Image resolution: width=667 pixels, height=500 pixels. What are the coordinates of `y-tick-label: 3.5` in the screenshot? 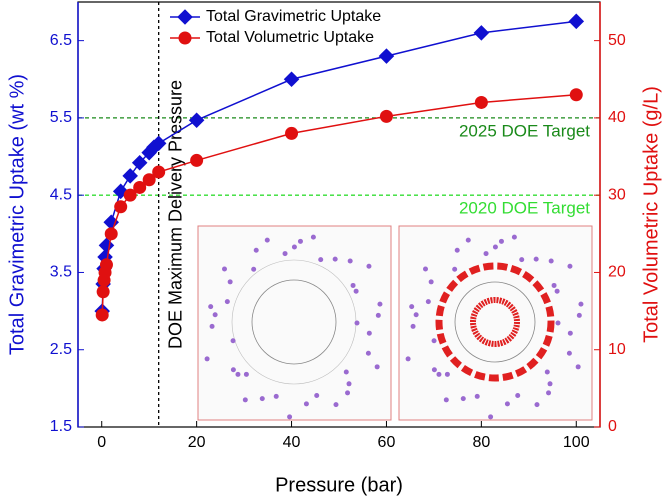 It's located at (61, 272).